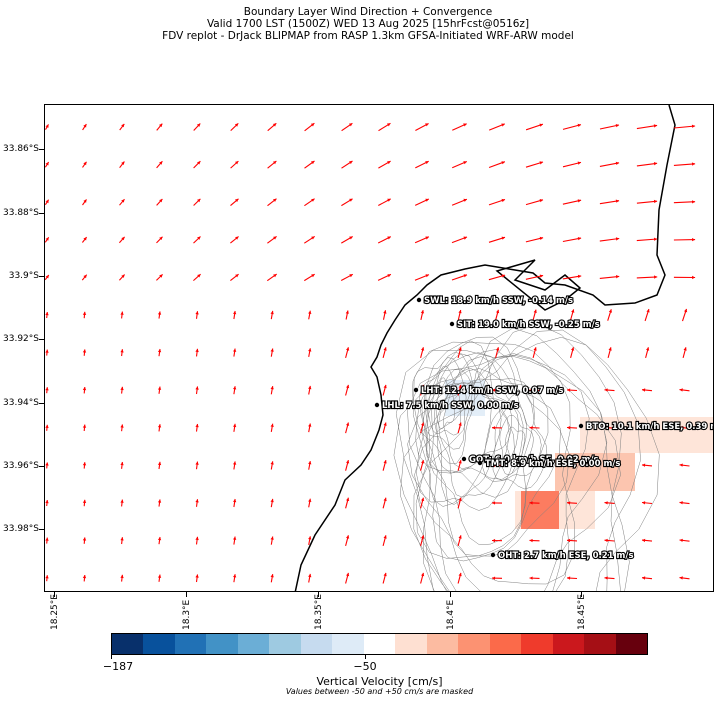 The height and width of the screenshot is (702, 725). Describe the element at coordinates (530, 460) in the screenshot. I see `site-got: GOT: 6.0 km/h SE, 0.02 m/s` at that location.